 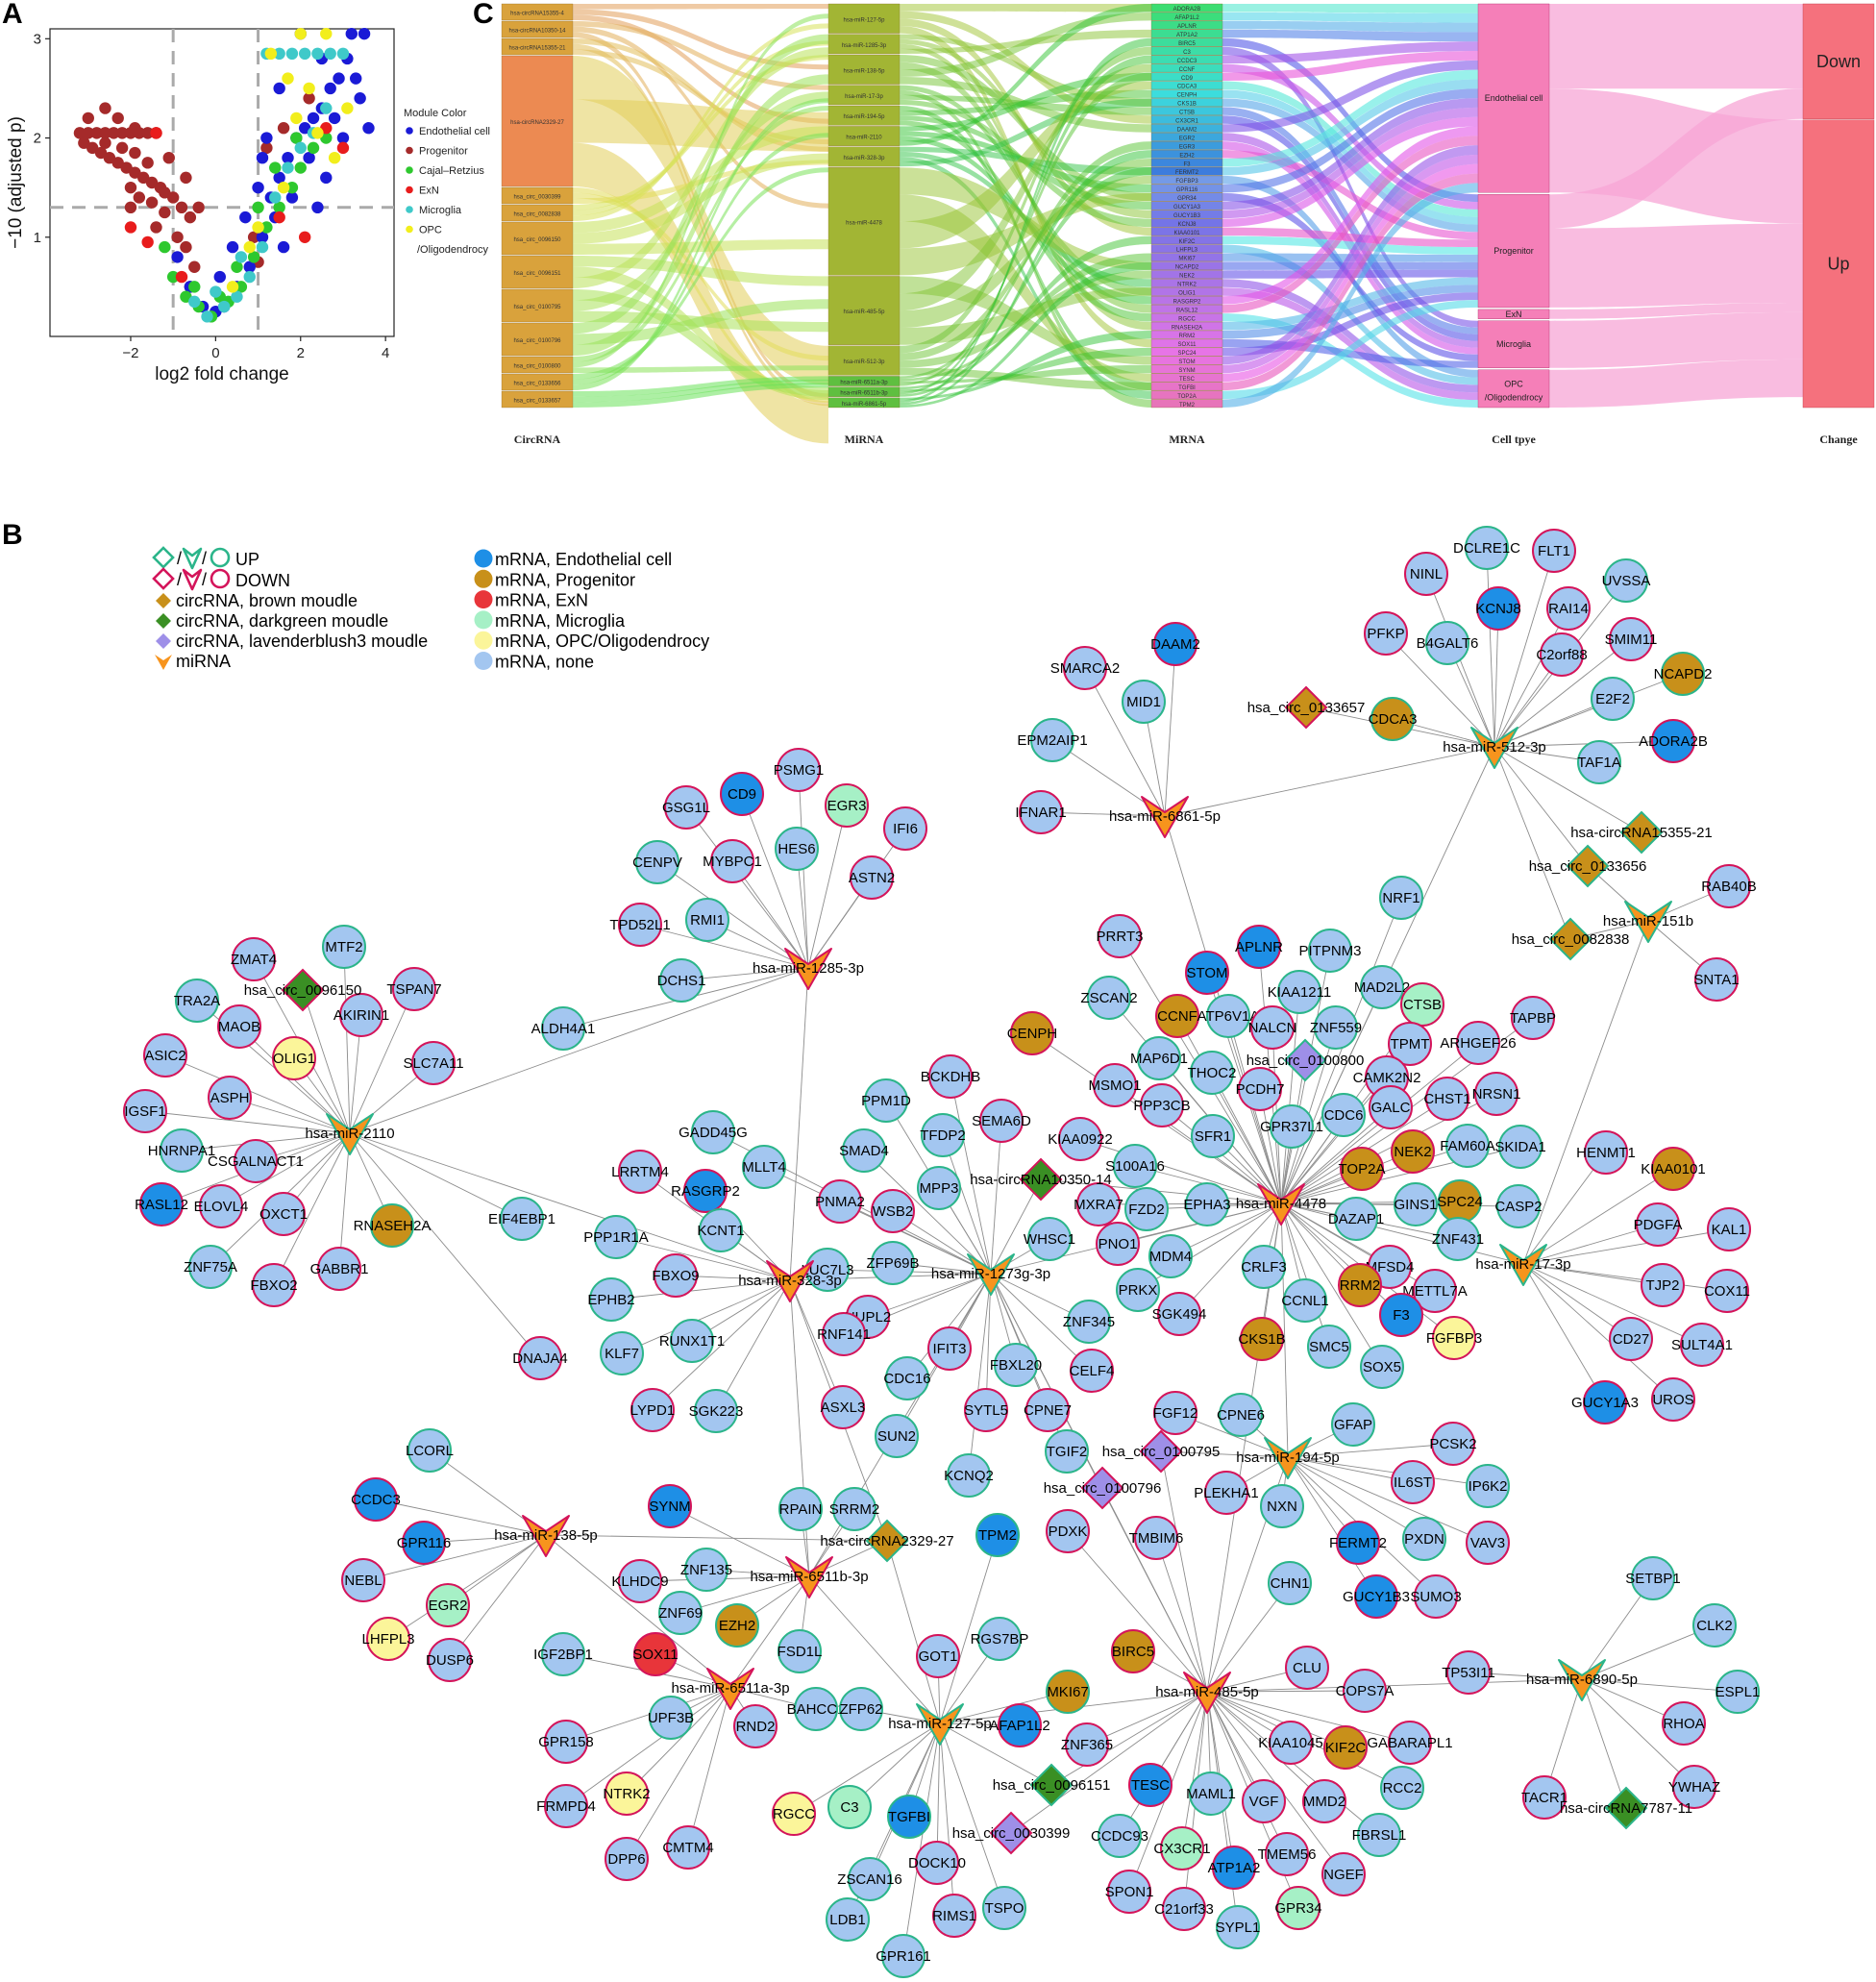 I want to click on mrna-node: DCLRE1C, so click(x=1486, y=548).